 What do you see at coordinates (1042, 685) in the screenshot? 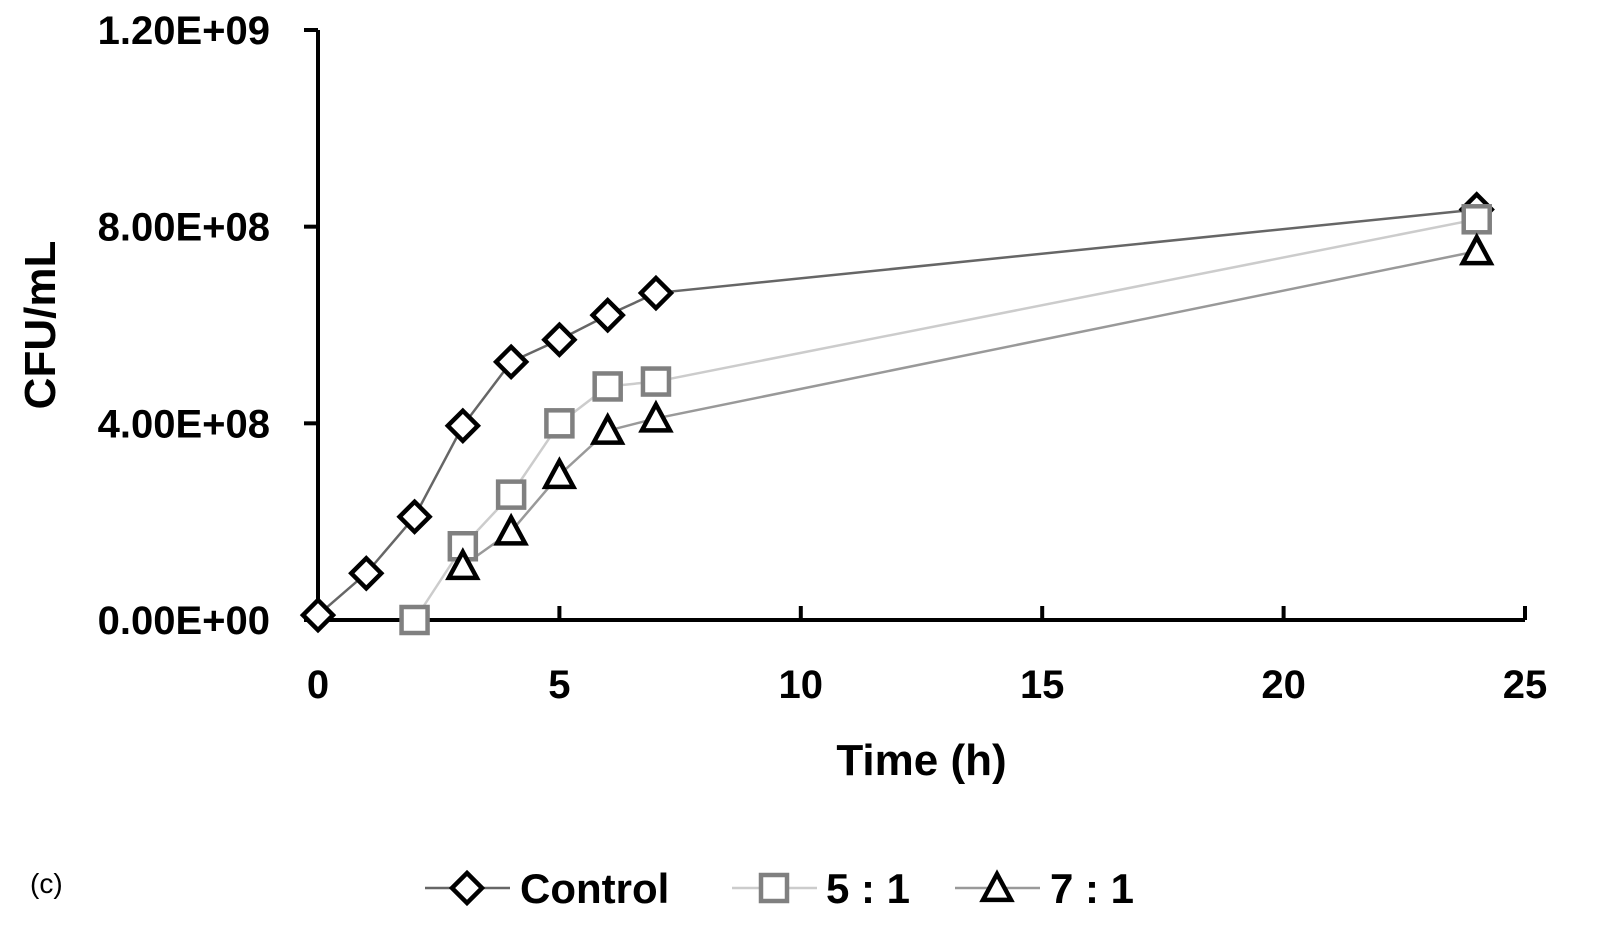
I see `x-tick-label: 15` at bounding box center [1042, 685].